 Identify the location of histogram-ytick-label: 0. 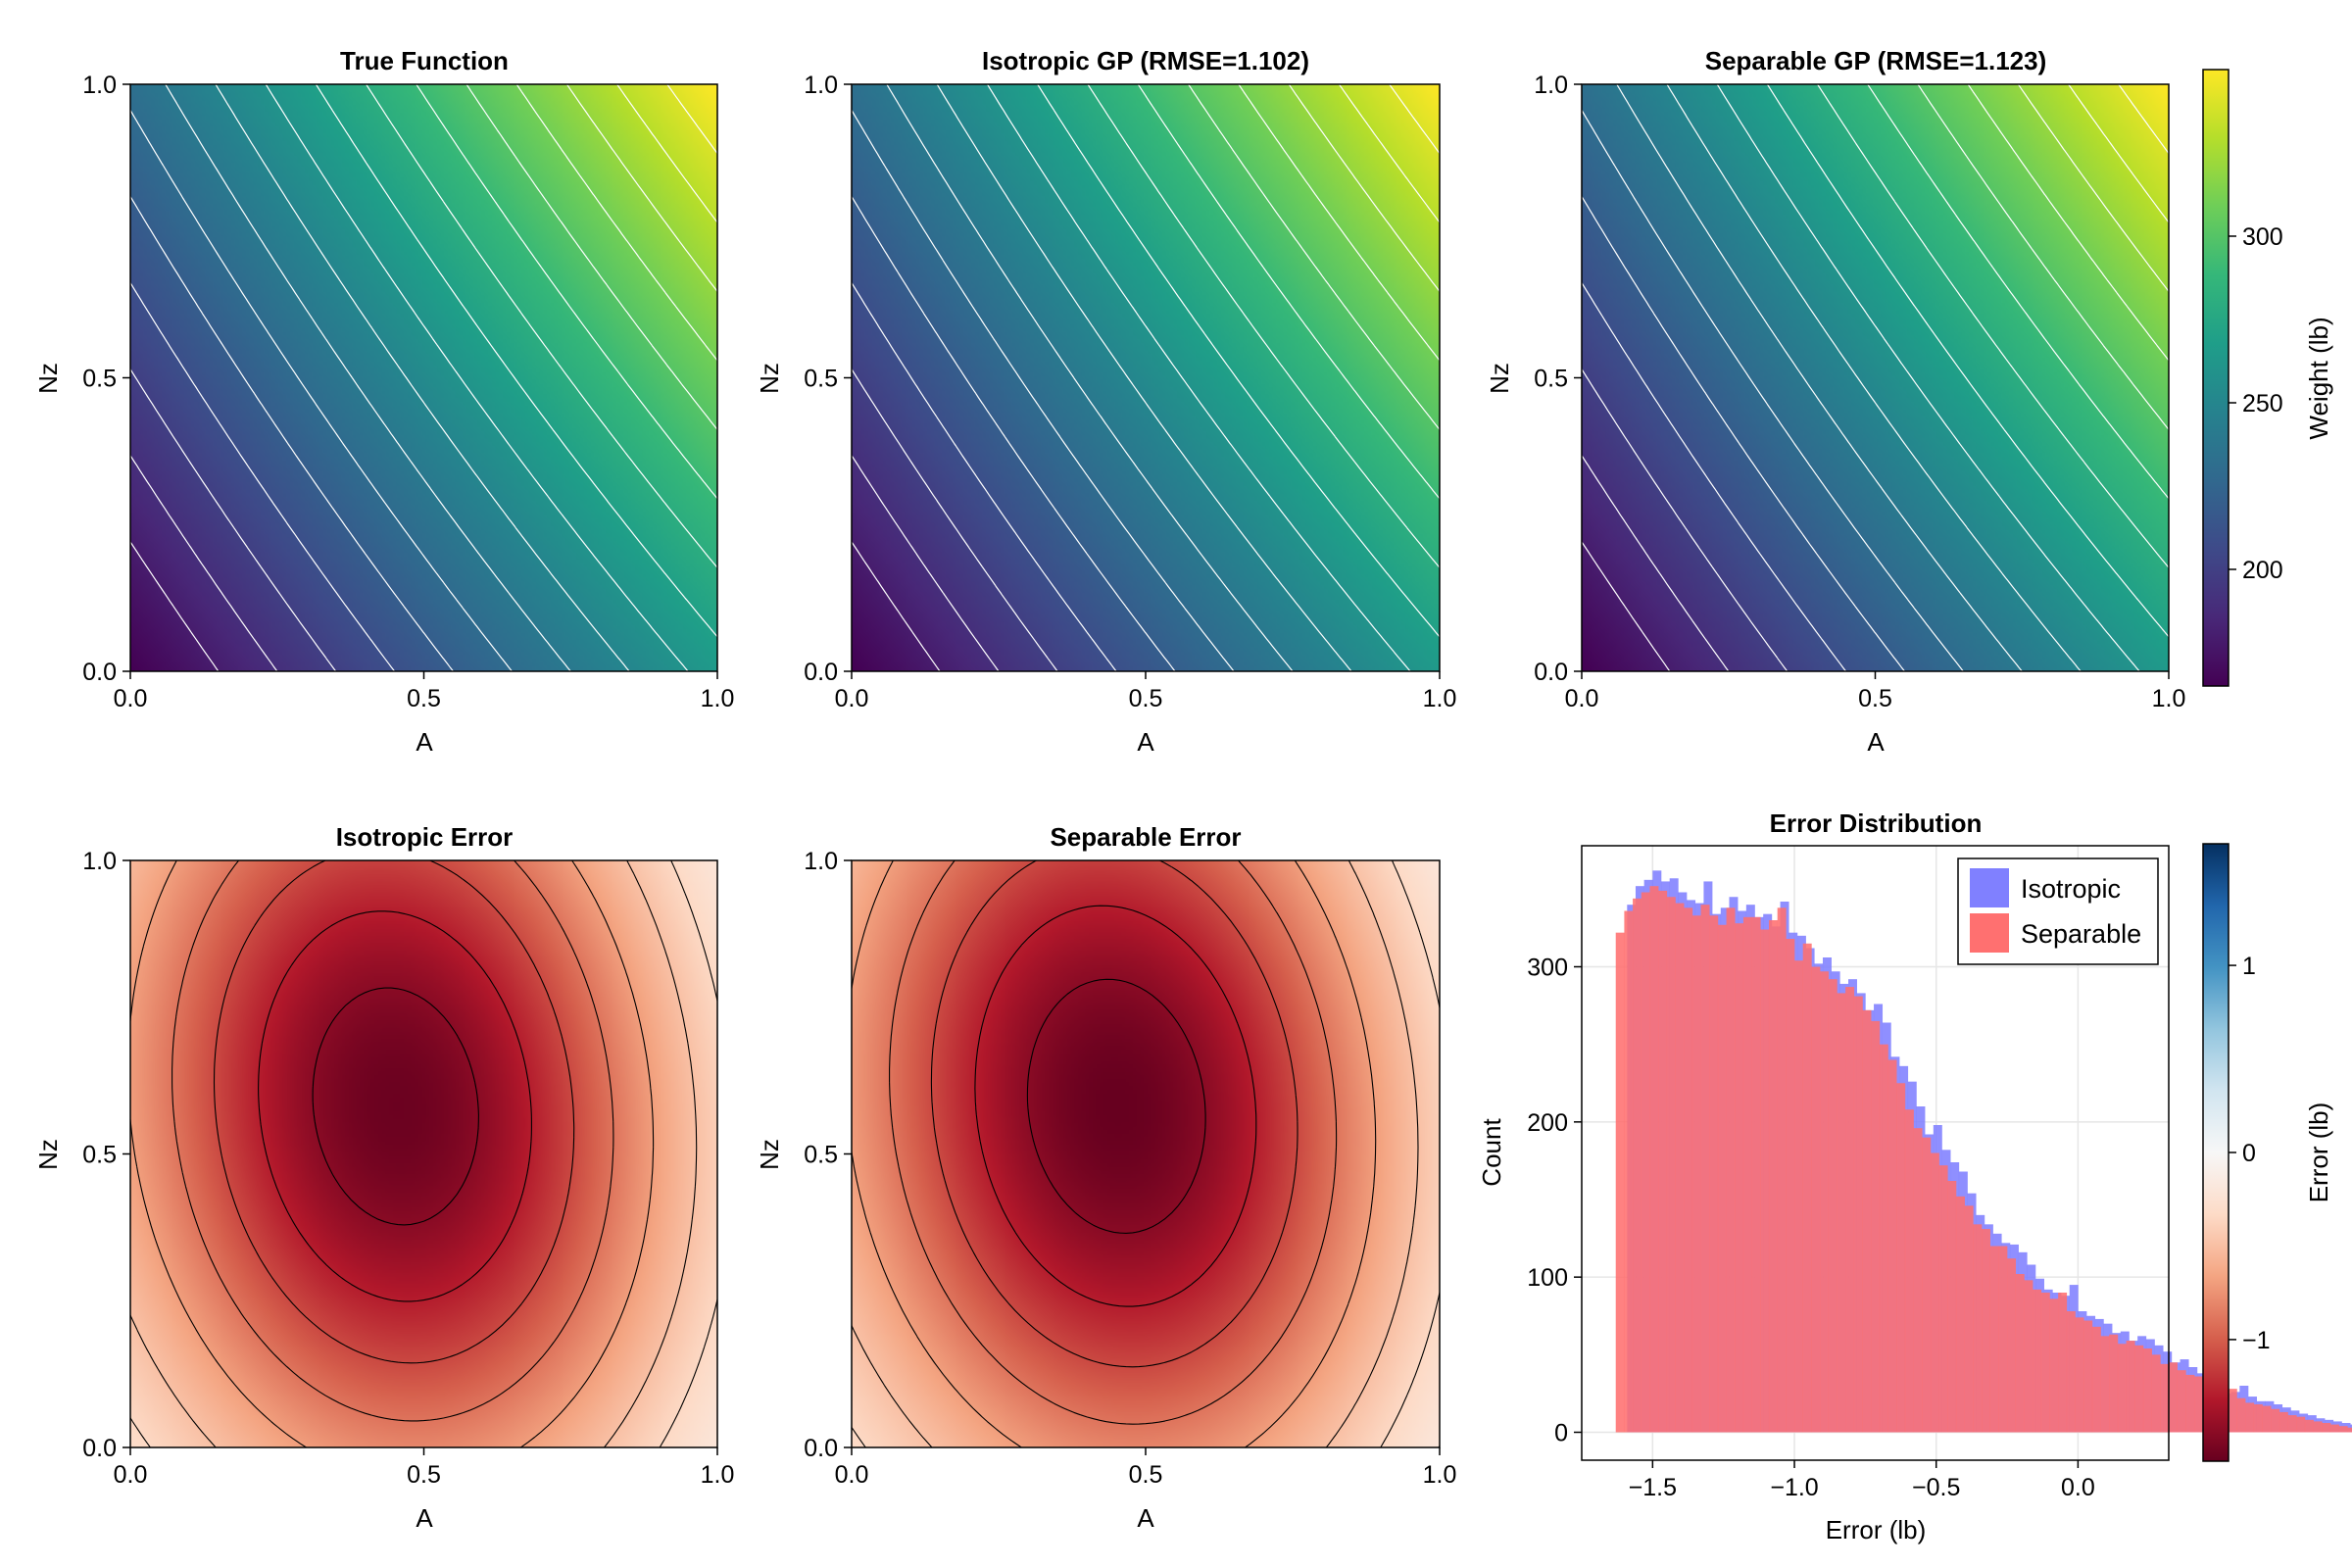
(1561, 1433).